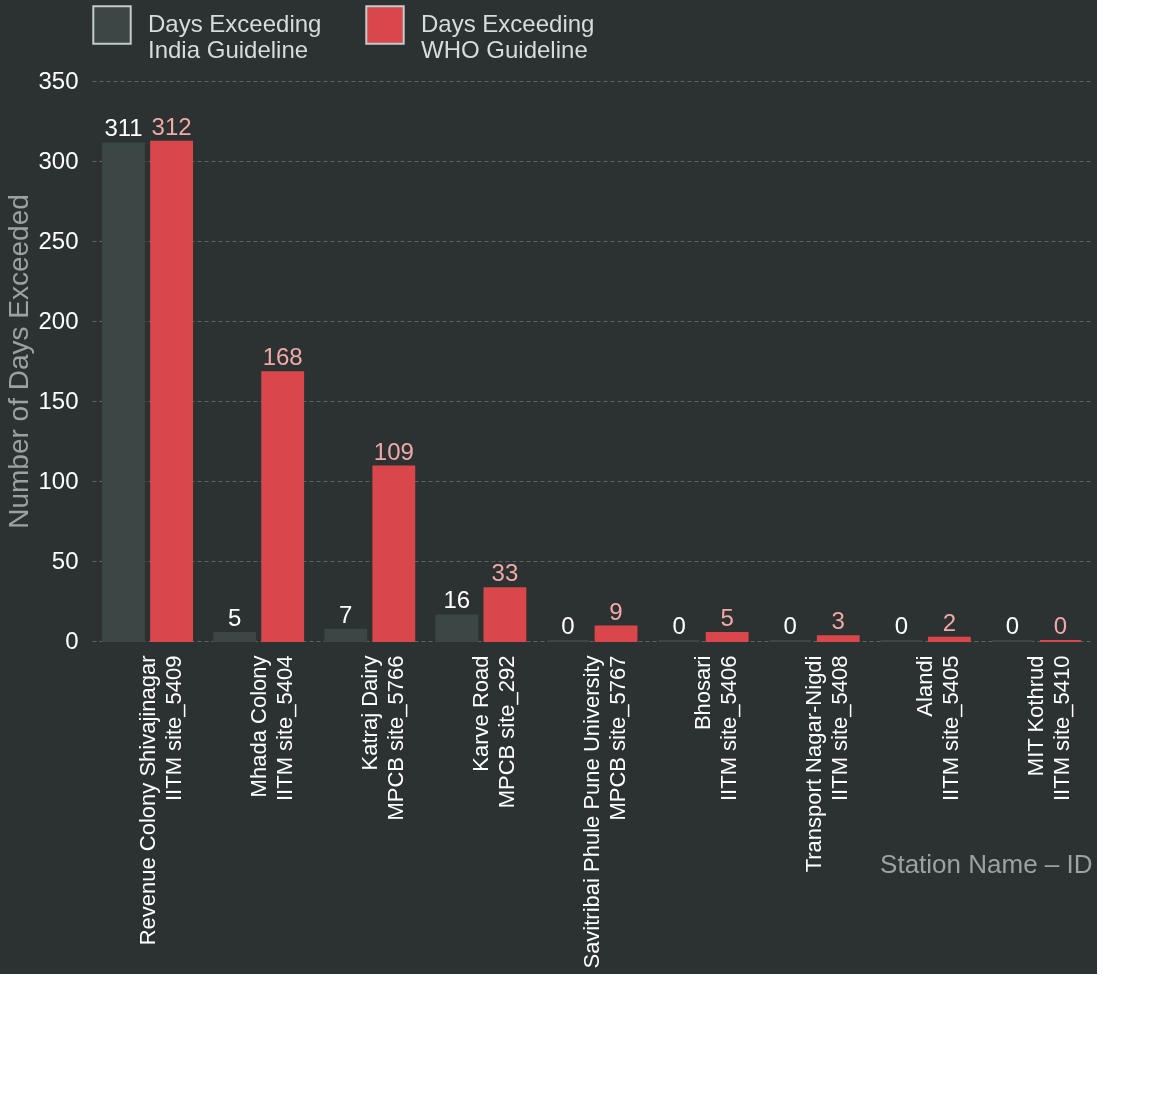 This screenshot has width=1172, height=1105. I want to click on y-tick-label: 300, so click(58, 160).